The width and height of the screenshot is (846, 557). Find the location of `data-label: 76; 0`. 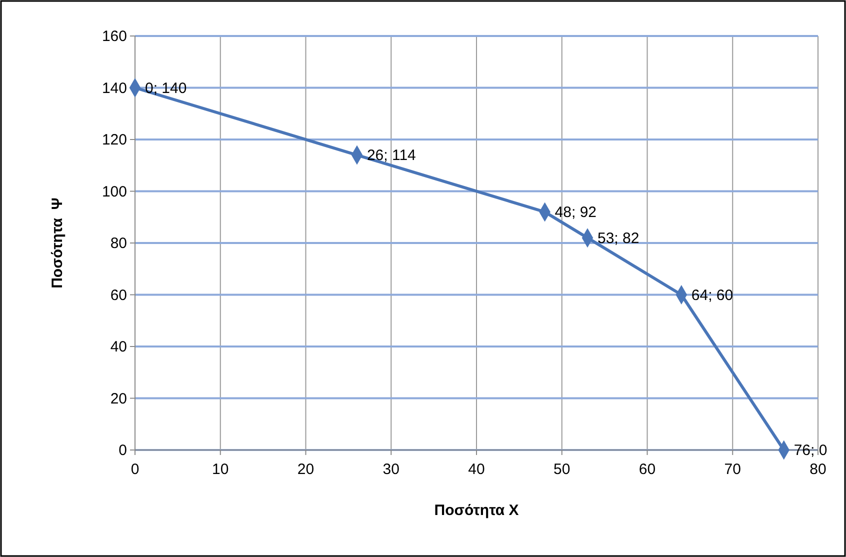

data-label: 76; 0 is located at coordinates (811, 450).